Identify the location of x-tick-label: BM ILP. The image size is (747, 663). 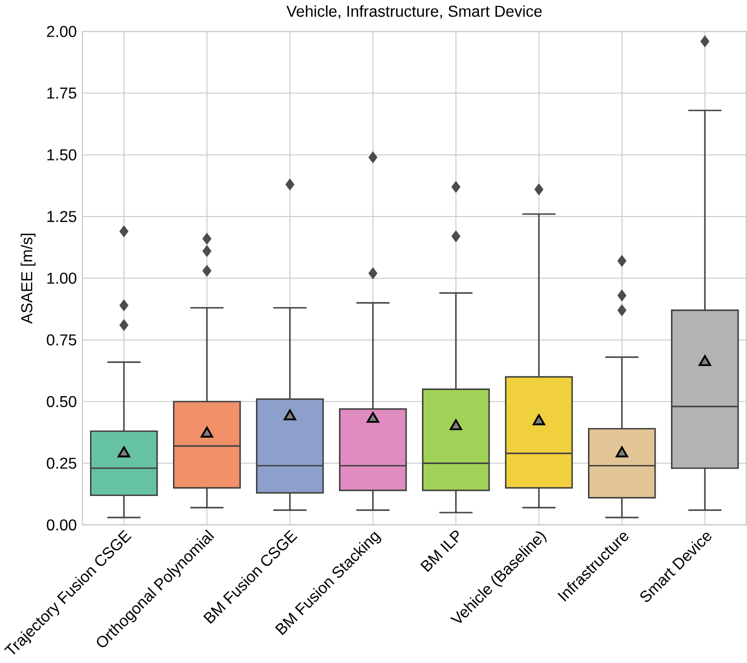
(439, 551).